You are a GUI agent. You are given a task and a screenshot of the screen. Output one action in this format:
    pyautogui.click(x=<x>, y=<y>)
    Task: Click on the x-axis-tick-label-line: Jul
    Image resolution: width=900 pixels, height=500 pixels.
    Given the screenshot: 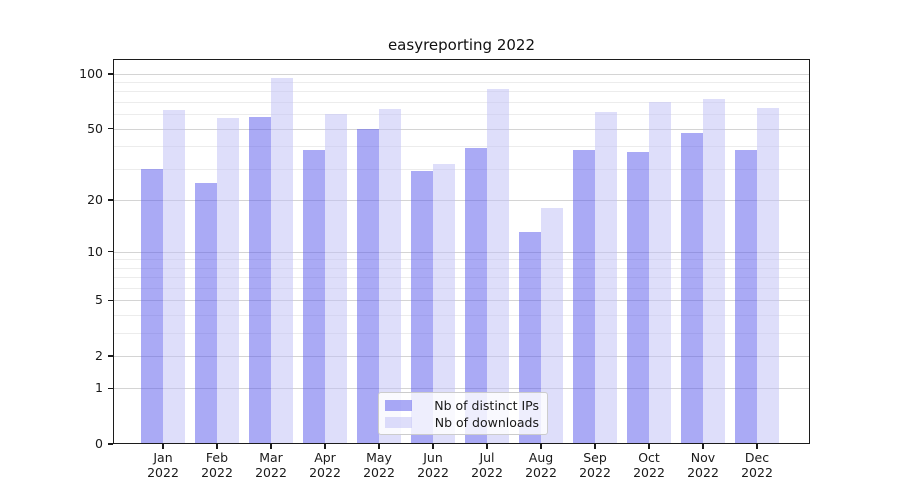 What is the action you would take?
    pyautogui.click(x=487, y=457)
    